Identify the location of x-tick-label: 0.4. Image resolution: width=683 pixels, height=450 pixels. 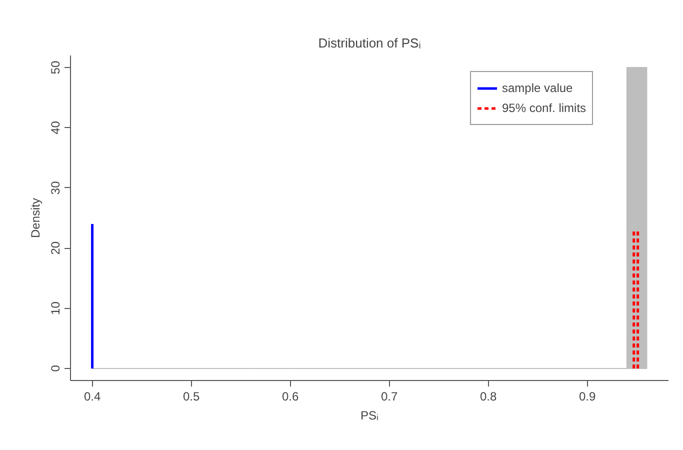
(92, 397).